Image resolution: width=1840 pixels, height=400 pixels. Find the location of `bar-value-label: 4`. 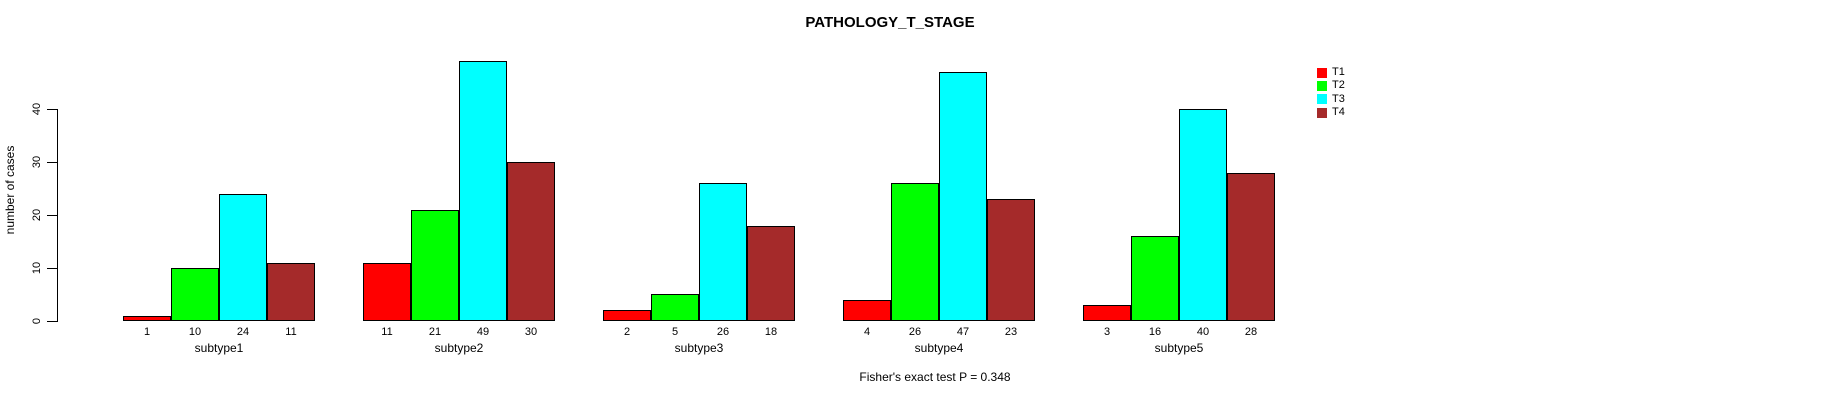

bar-value-label: 4 is located at coordinates (867, 332).